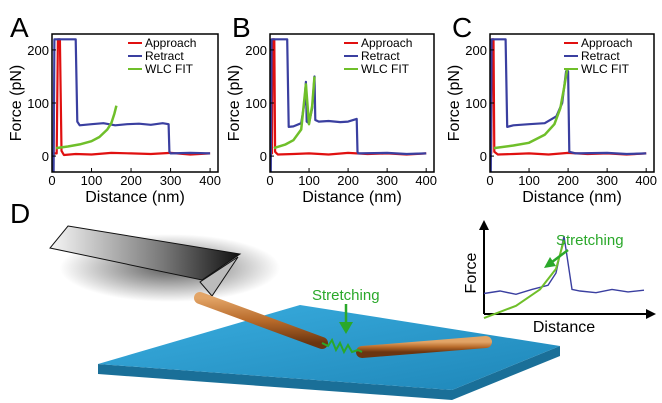  Describe the element at coordinates (20, 213) in the screenshot. I see `panel-letter-d: D` at that location.